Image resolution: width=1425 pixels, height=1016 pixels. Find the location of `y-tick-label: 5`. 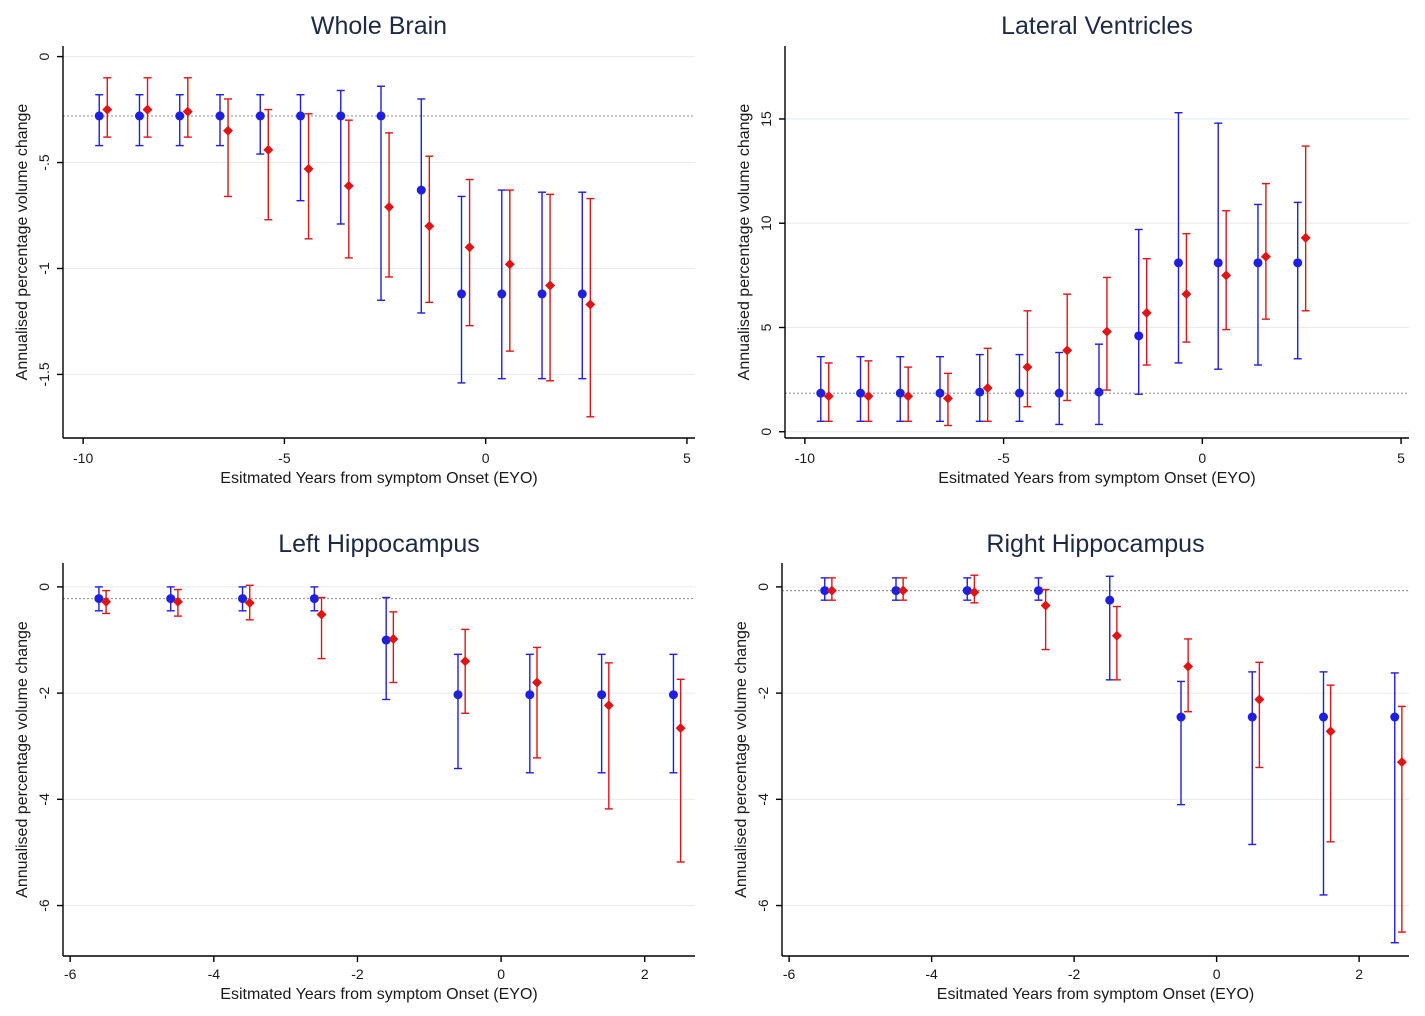

y-tick-label: 5 is located at coordinates (766, 327).